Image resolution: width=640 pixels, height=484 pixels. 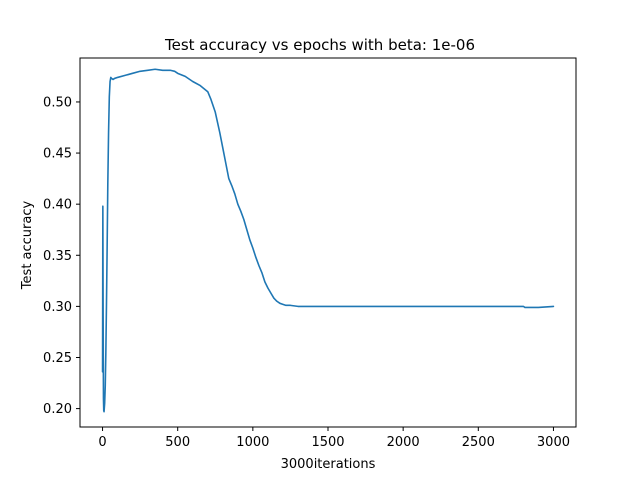 What do you see at coordinates (57, 256) in the screenshot?
I see `y-tick-label: 0.35` at bounding box center [57, 256].